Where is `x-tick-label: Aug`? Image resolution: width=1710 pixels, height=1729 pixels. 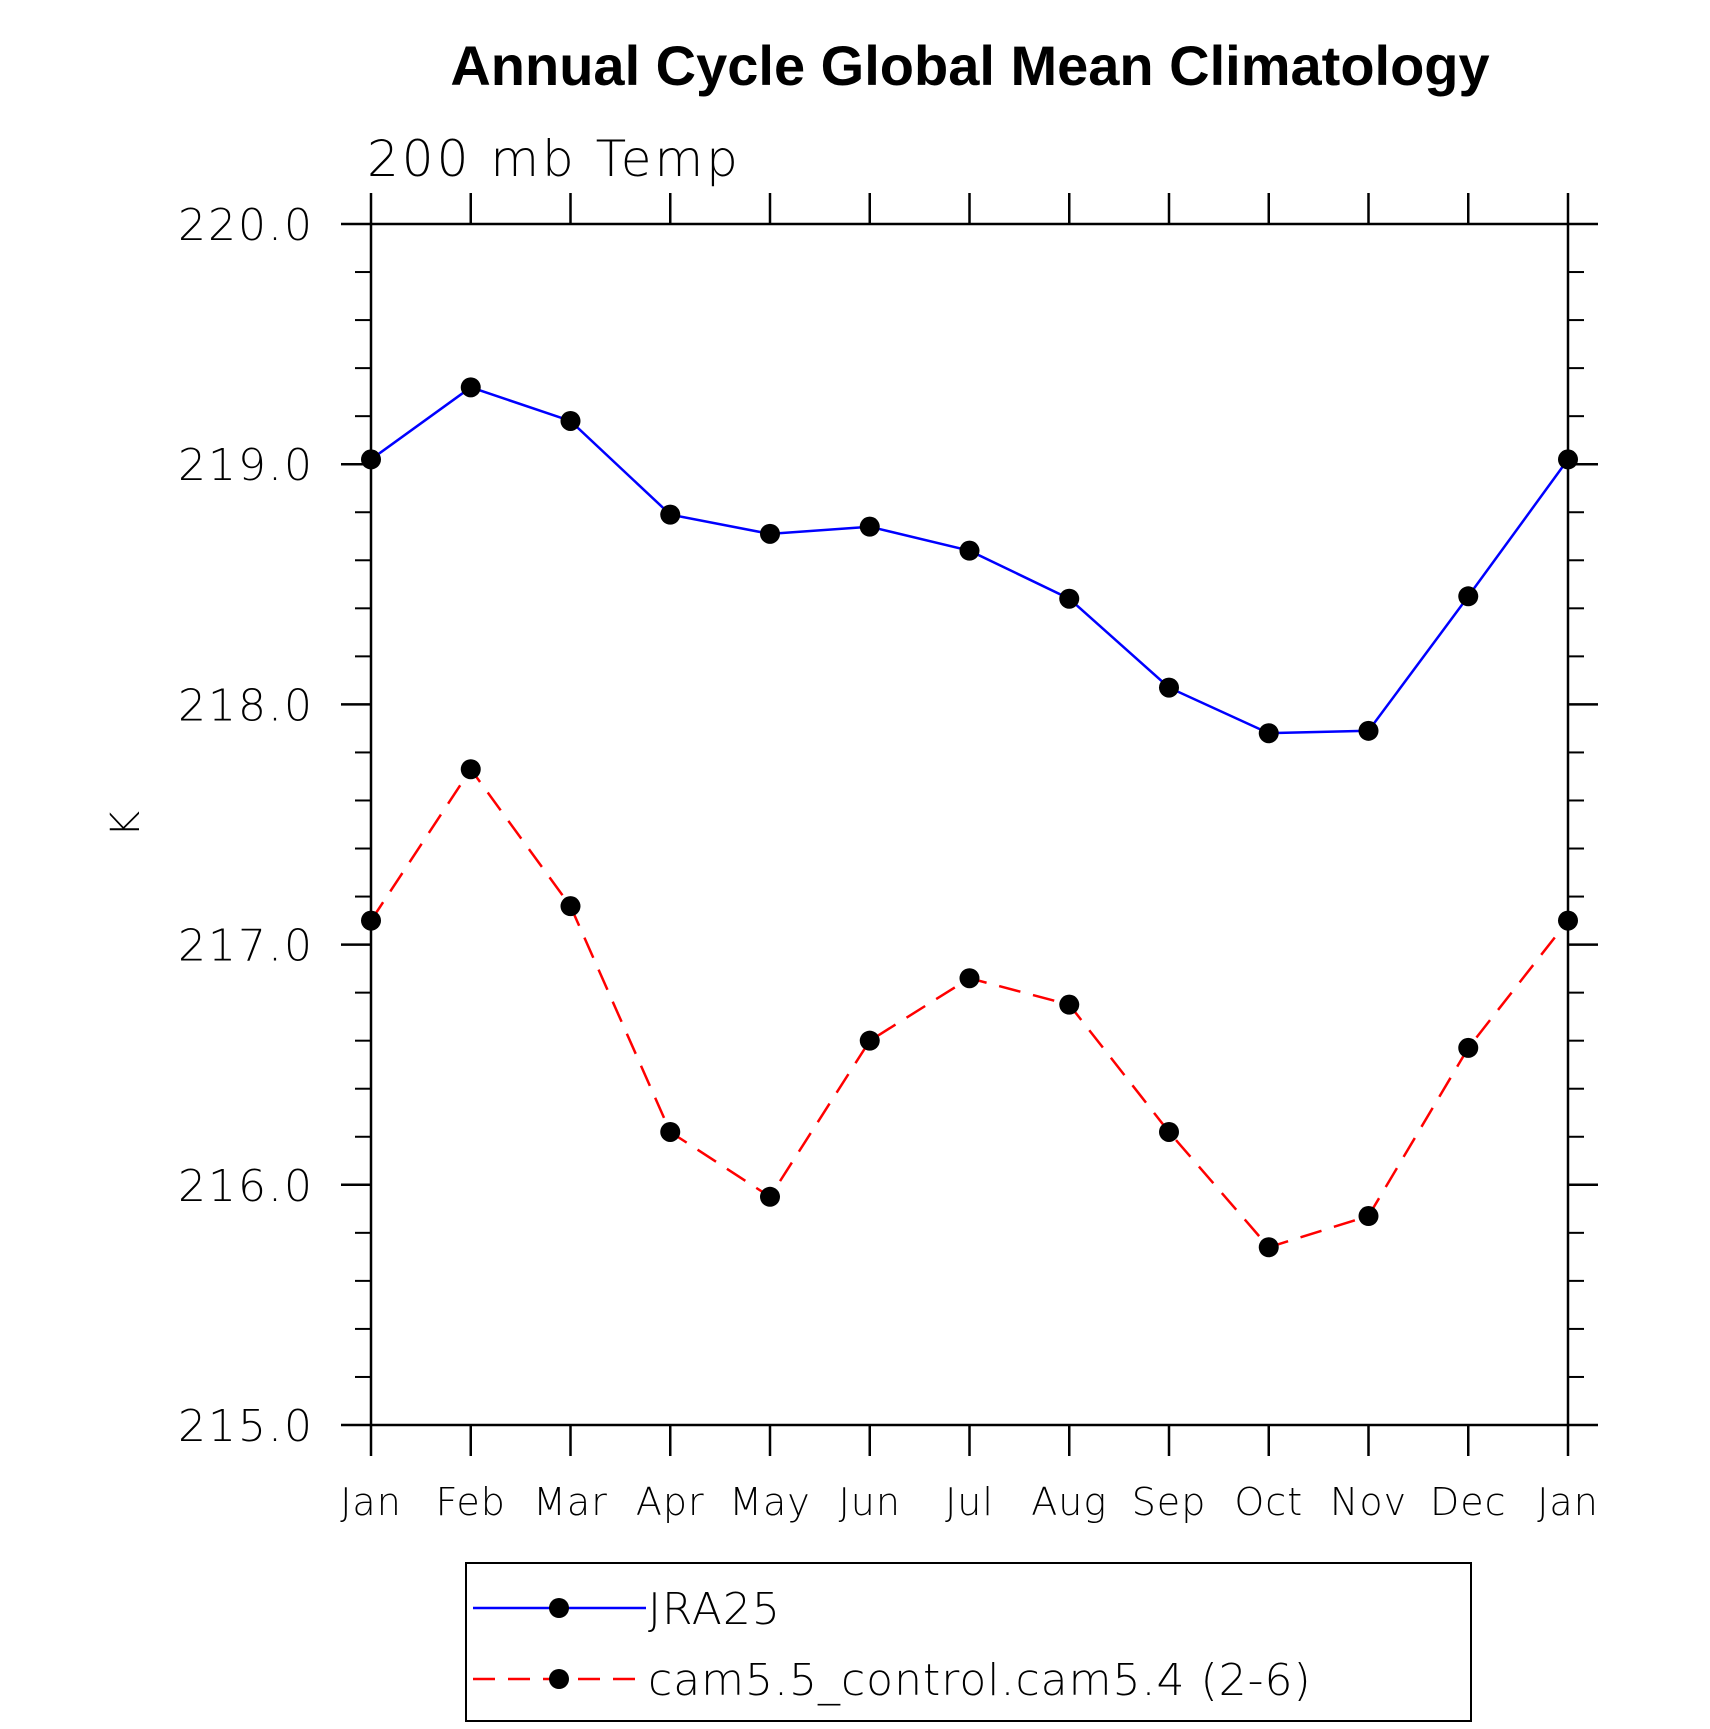
x-tick-label: Aug is located at coordinates (1069, 1502).